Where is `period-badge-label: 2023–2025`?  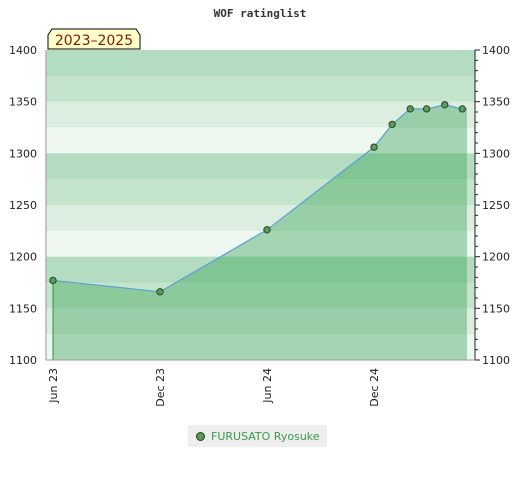 period-badge-label: 2023–2025 is located at coordinates (94, 41).